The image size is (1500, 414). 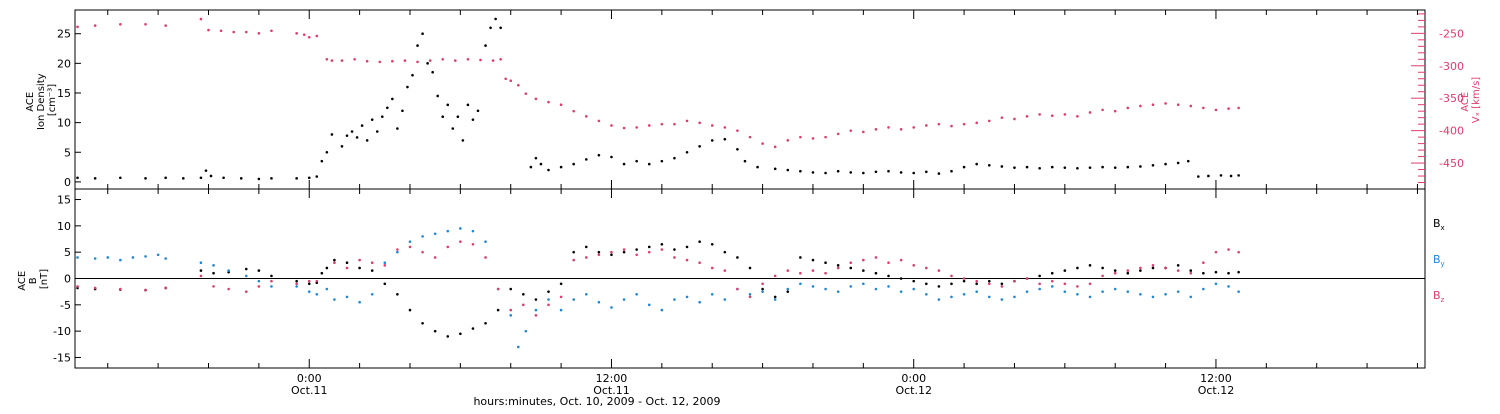 What do you see at coordinates (1443, 300) in the screenshot?
I see `legend-subscript: z` at bounding box center [1443, 300].